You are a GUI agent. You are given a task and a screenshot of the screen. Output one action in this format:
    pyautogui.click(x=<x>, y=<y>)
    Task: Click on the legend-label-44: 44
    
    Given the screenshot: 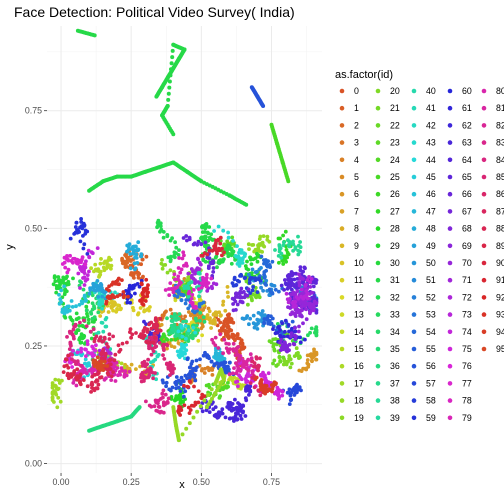 What is the action you would take?
    pyautogui.click(x=431, y=160)
    